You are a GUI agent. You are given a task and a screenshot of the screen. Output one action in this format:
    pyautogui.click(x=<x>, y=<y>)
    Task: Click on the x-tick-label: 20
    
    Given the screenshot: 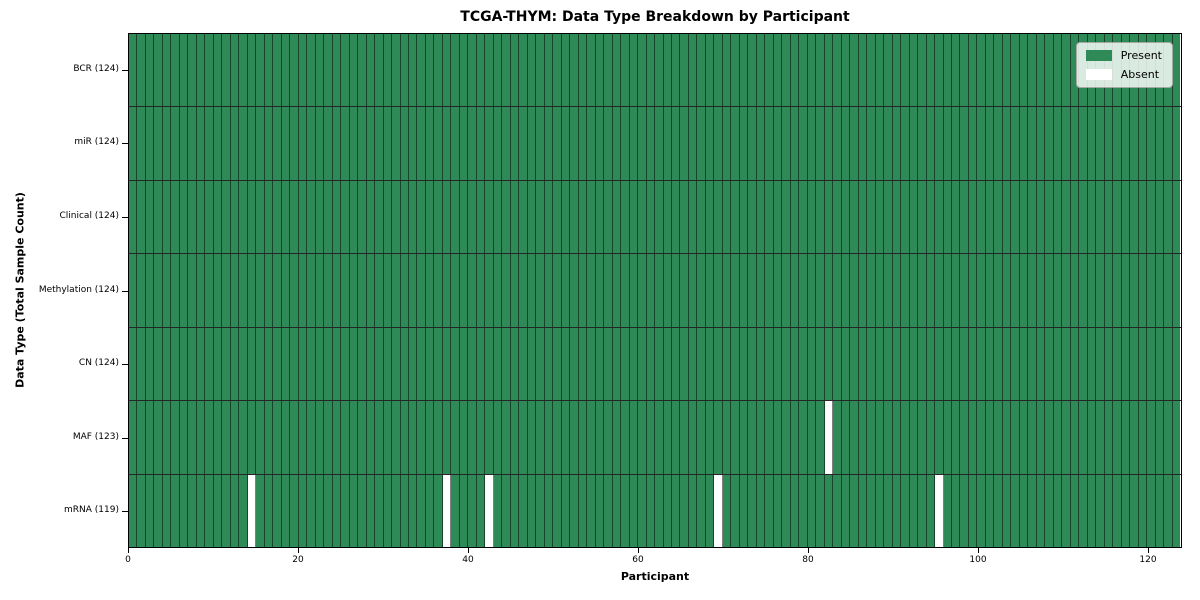 What is the action you would take?
    pyautogui.click(x=298, y=560)
    